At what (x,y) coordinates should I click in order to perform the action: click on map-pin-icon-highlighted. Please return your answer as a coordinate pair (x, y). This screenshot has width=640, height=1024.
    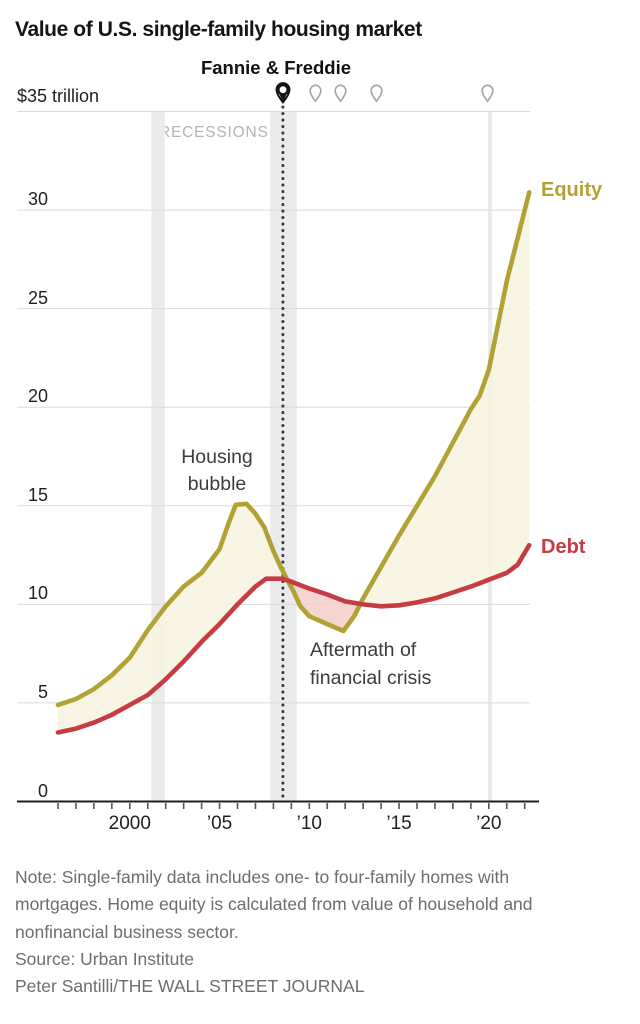
    Looking at the image, I should click on (283, 95).